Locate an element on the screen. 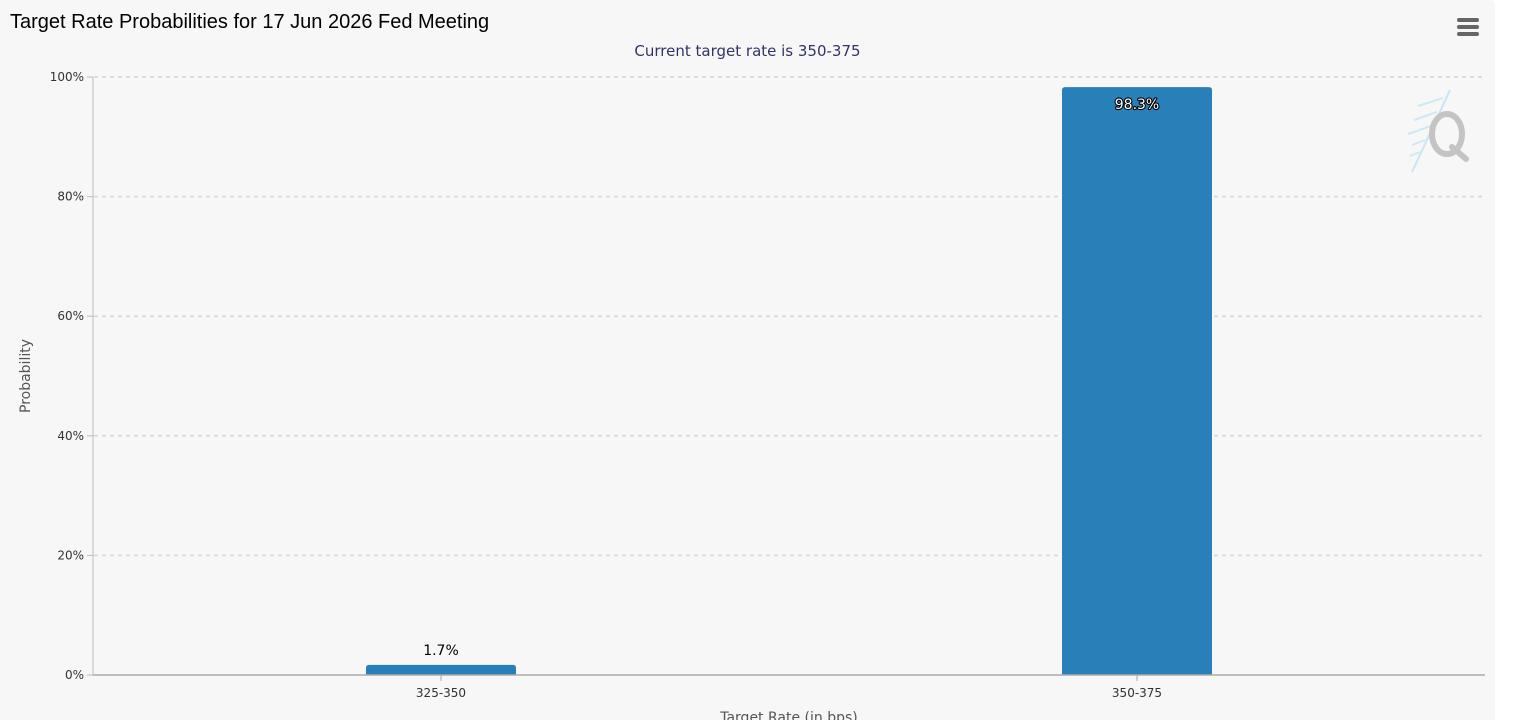 The width and height of the screenshot is (1513, 720). chart-context-menu-button is located at coordinates (1468, 27).